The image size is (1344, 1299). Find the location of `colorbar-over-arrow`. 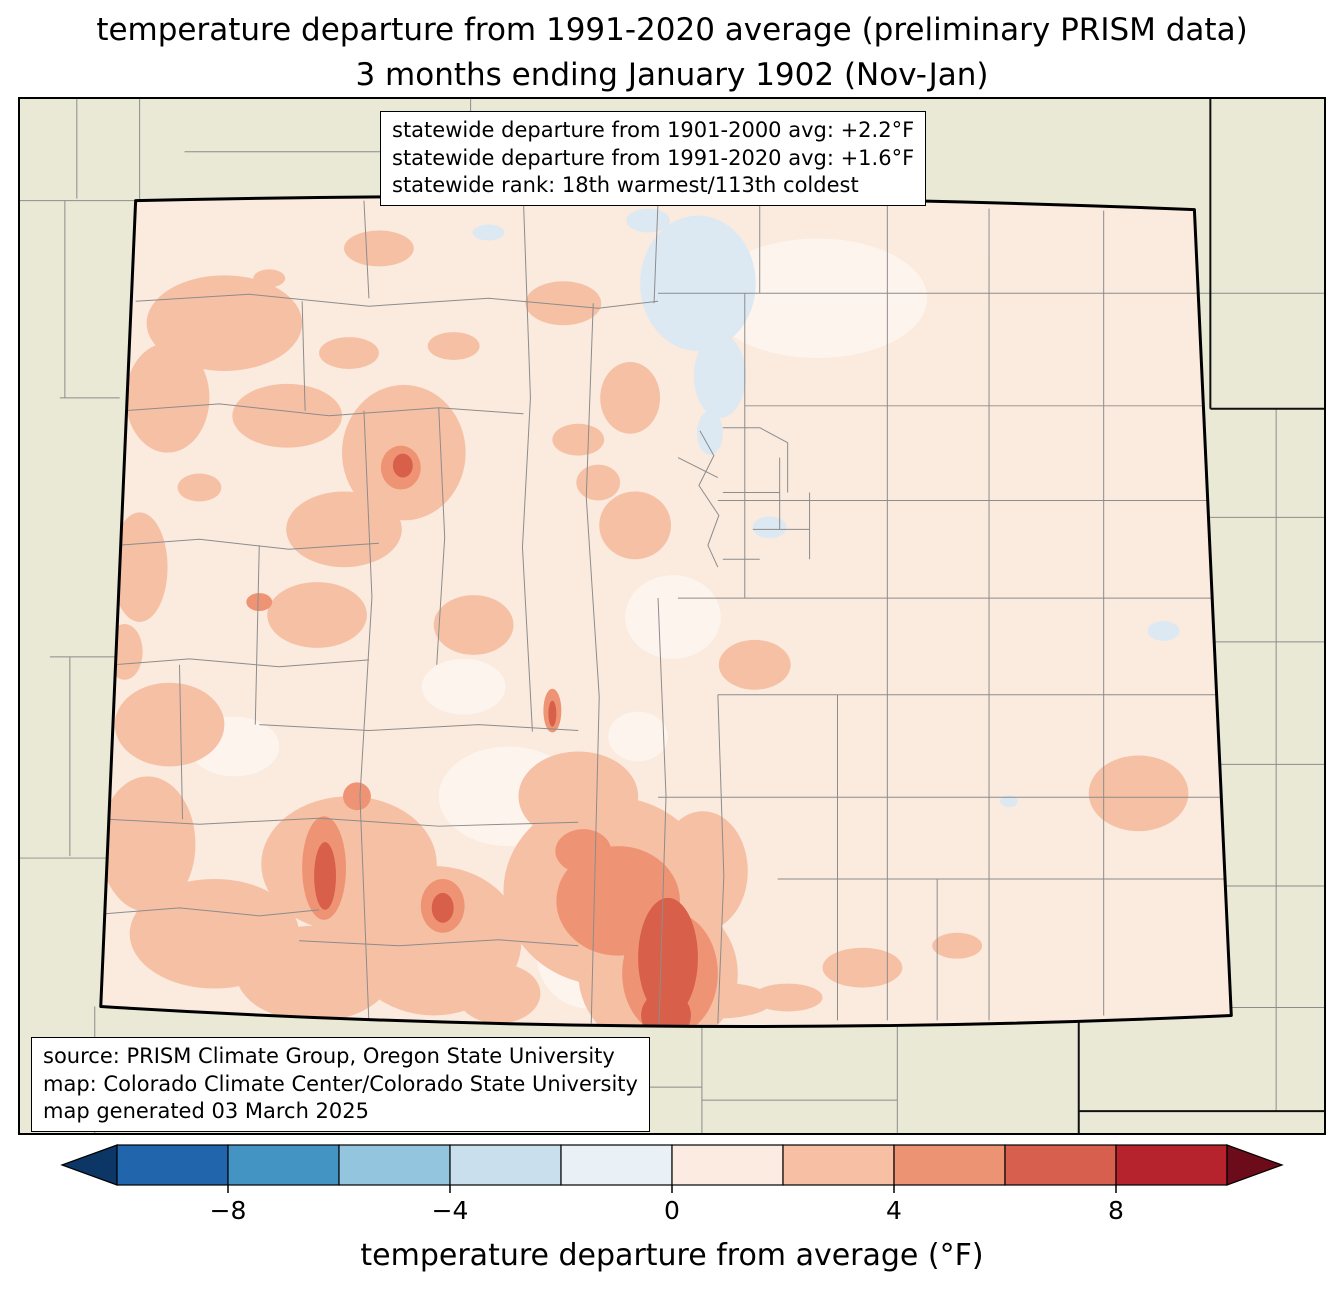

colorbar-over-arrow is located at coordinates (1255, 1165).